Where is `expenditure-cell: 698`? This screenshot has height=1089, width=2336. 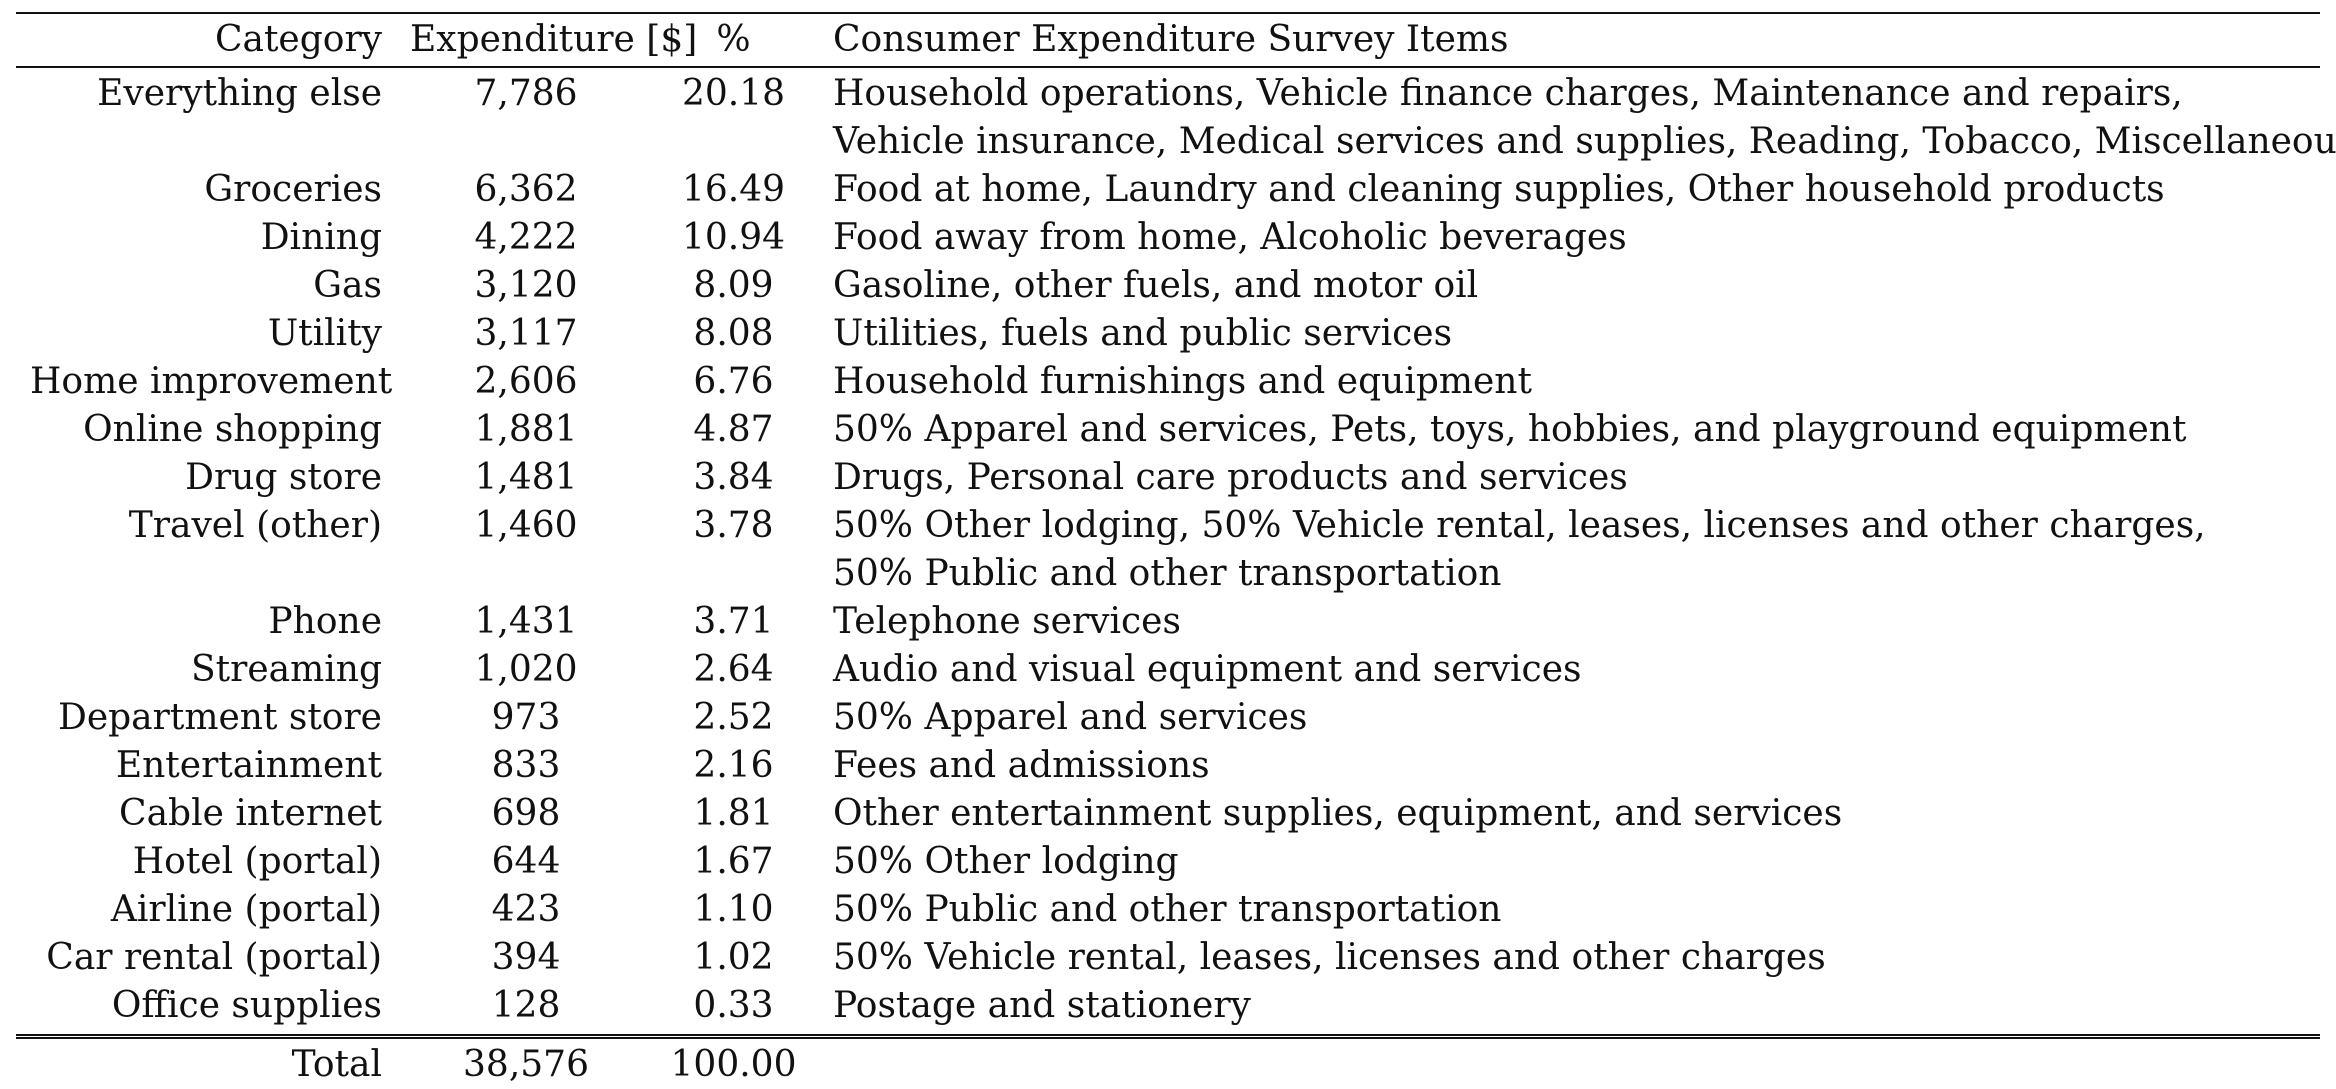
expenditure-cell: 698 is located at coordinates (526, 814).